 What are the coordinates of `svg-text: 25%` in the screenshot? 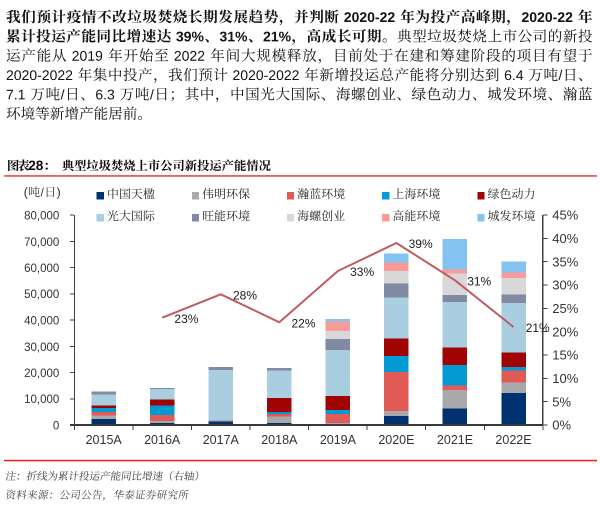 It's located at (565, 308).